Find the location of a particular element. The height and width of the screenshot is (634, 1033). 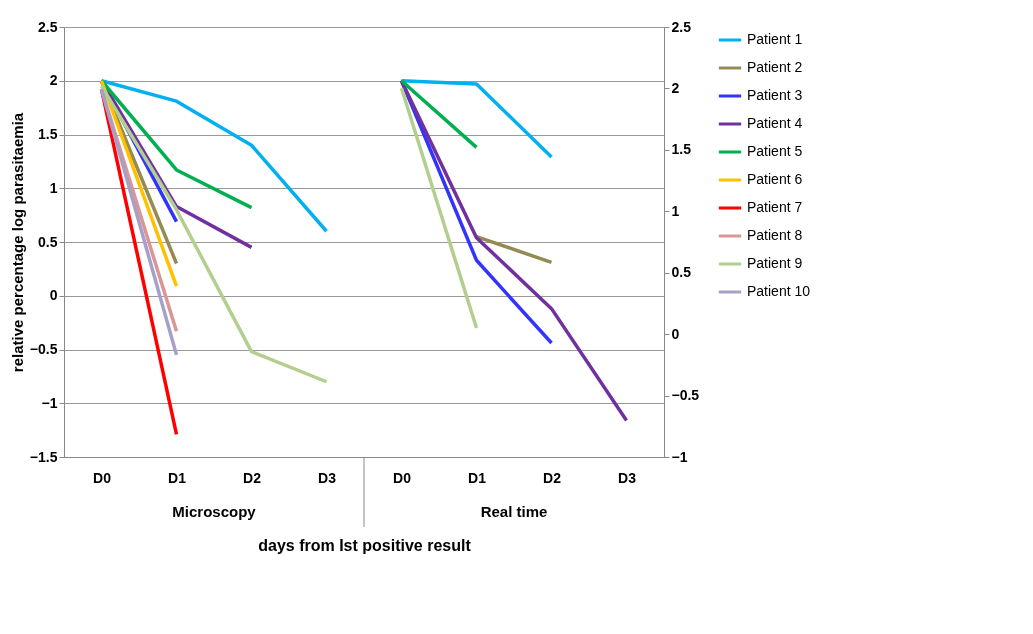

legend-label: Patient 4 is located at coordinates (775, 123).